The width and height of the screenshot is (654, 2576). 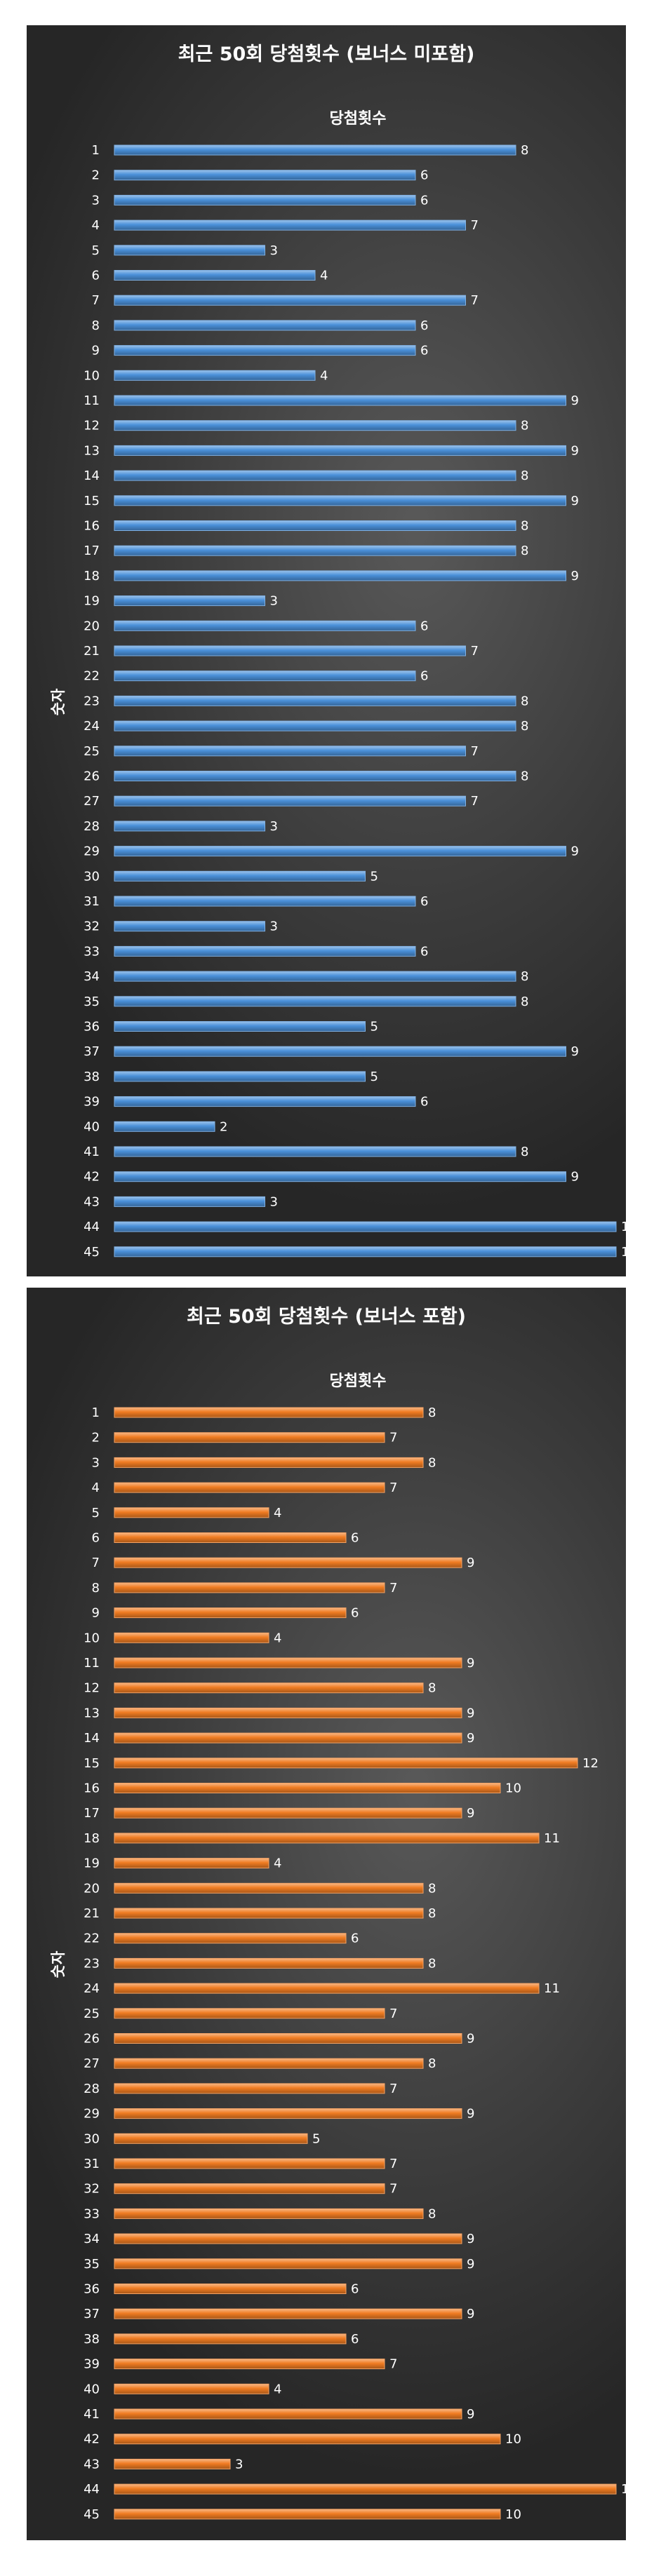 What do you see at coordinates (92, 2389) in the screenshot?
I see `category-tick-label: 40` at bounding box center [92, 2389].